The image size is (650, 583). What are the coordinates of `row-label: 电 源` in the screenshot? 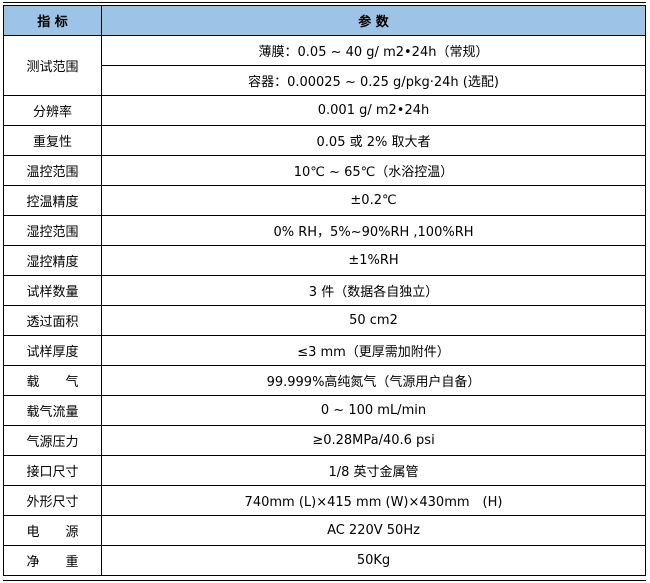 It's located at (52, 530).